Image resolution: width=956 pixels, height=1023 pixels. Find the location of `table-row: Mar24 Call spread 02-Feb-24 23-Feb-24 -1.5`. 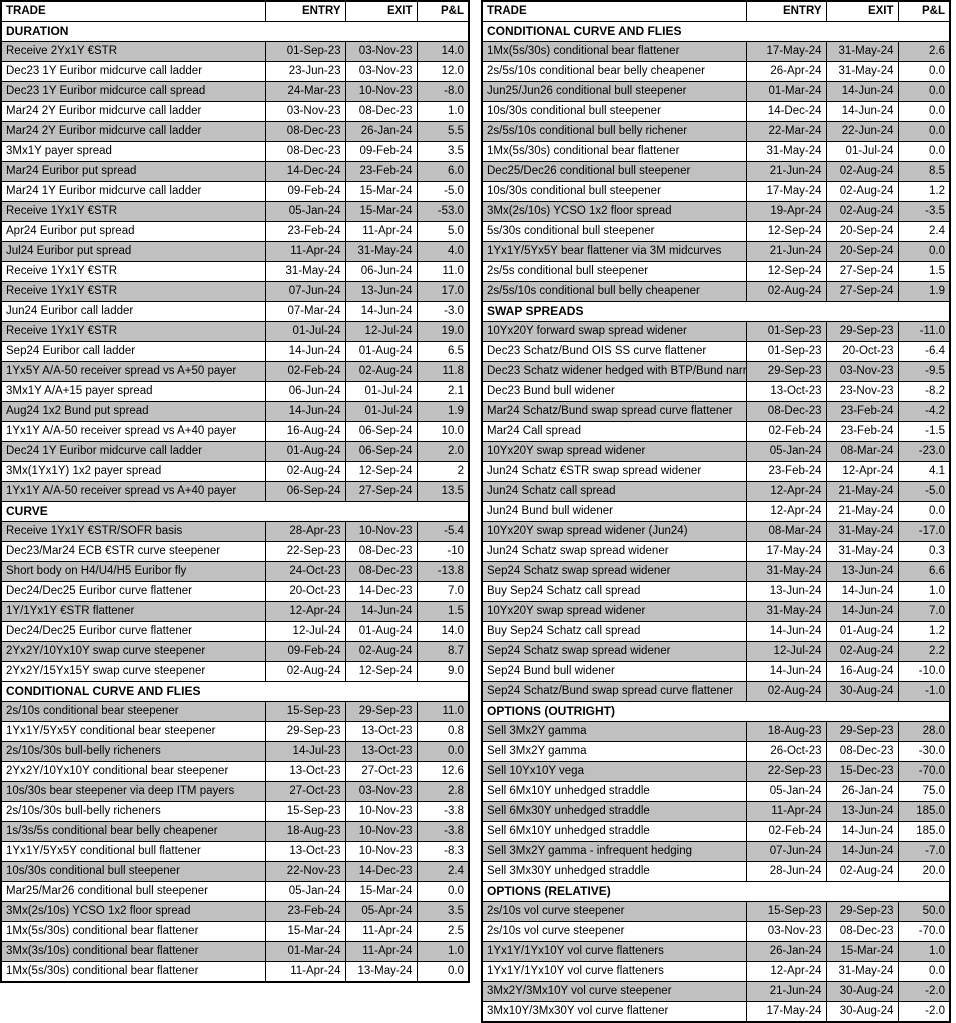

table-row: Mar24 Call spread 02-Feb-24 23-Feb-24 -1.5 is located at coordinates (716, 431).